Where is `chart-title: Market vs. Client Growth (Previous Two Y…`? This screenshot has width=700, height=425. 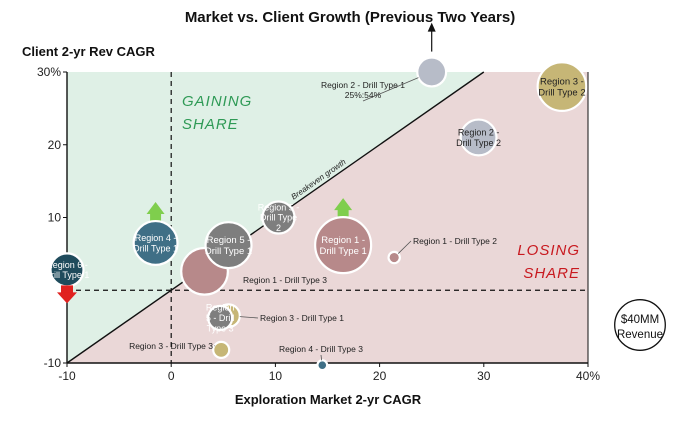 chart-title: Market vs. Client Growth (Previous Two Y… is located at coordinates (350, 17).